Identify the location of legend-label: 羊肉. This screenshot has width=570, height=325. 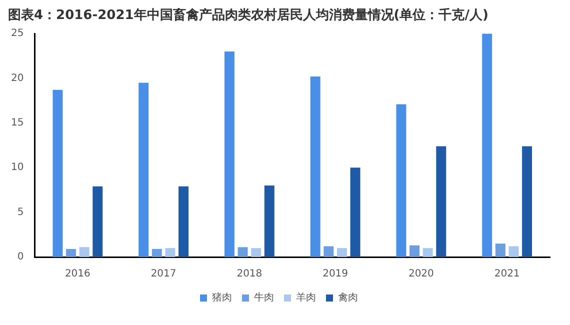
(306, 298).